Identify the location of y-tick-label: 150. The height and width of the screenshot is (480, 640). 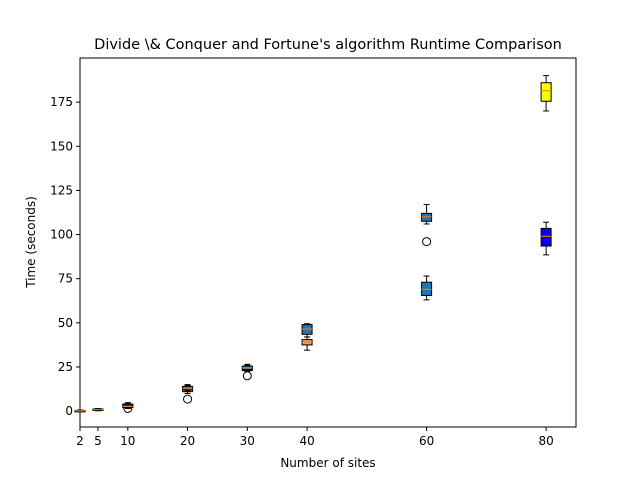
(61, 146).